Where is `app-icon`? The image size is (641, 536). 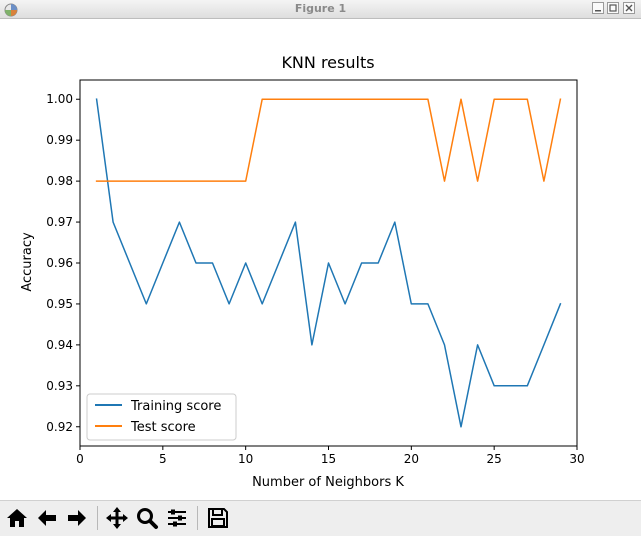
app-icon is located at coordinates (11, 9).